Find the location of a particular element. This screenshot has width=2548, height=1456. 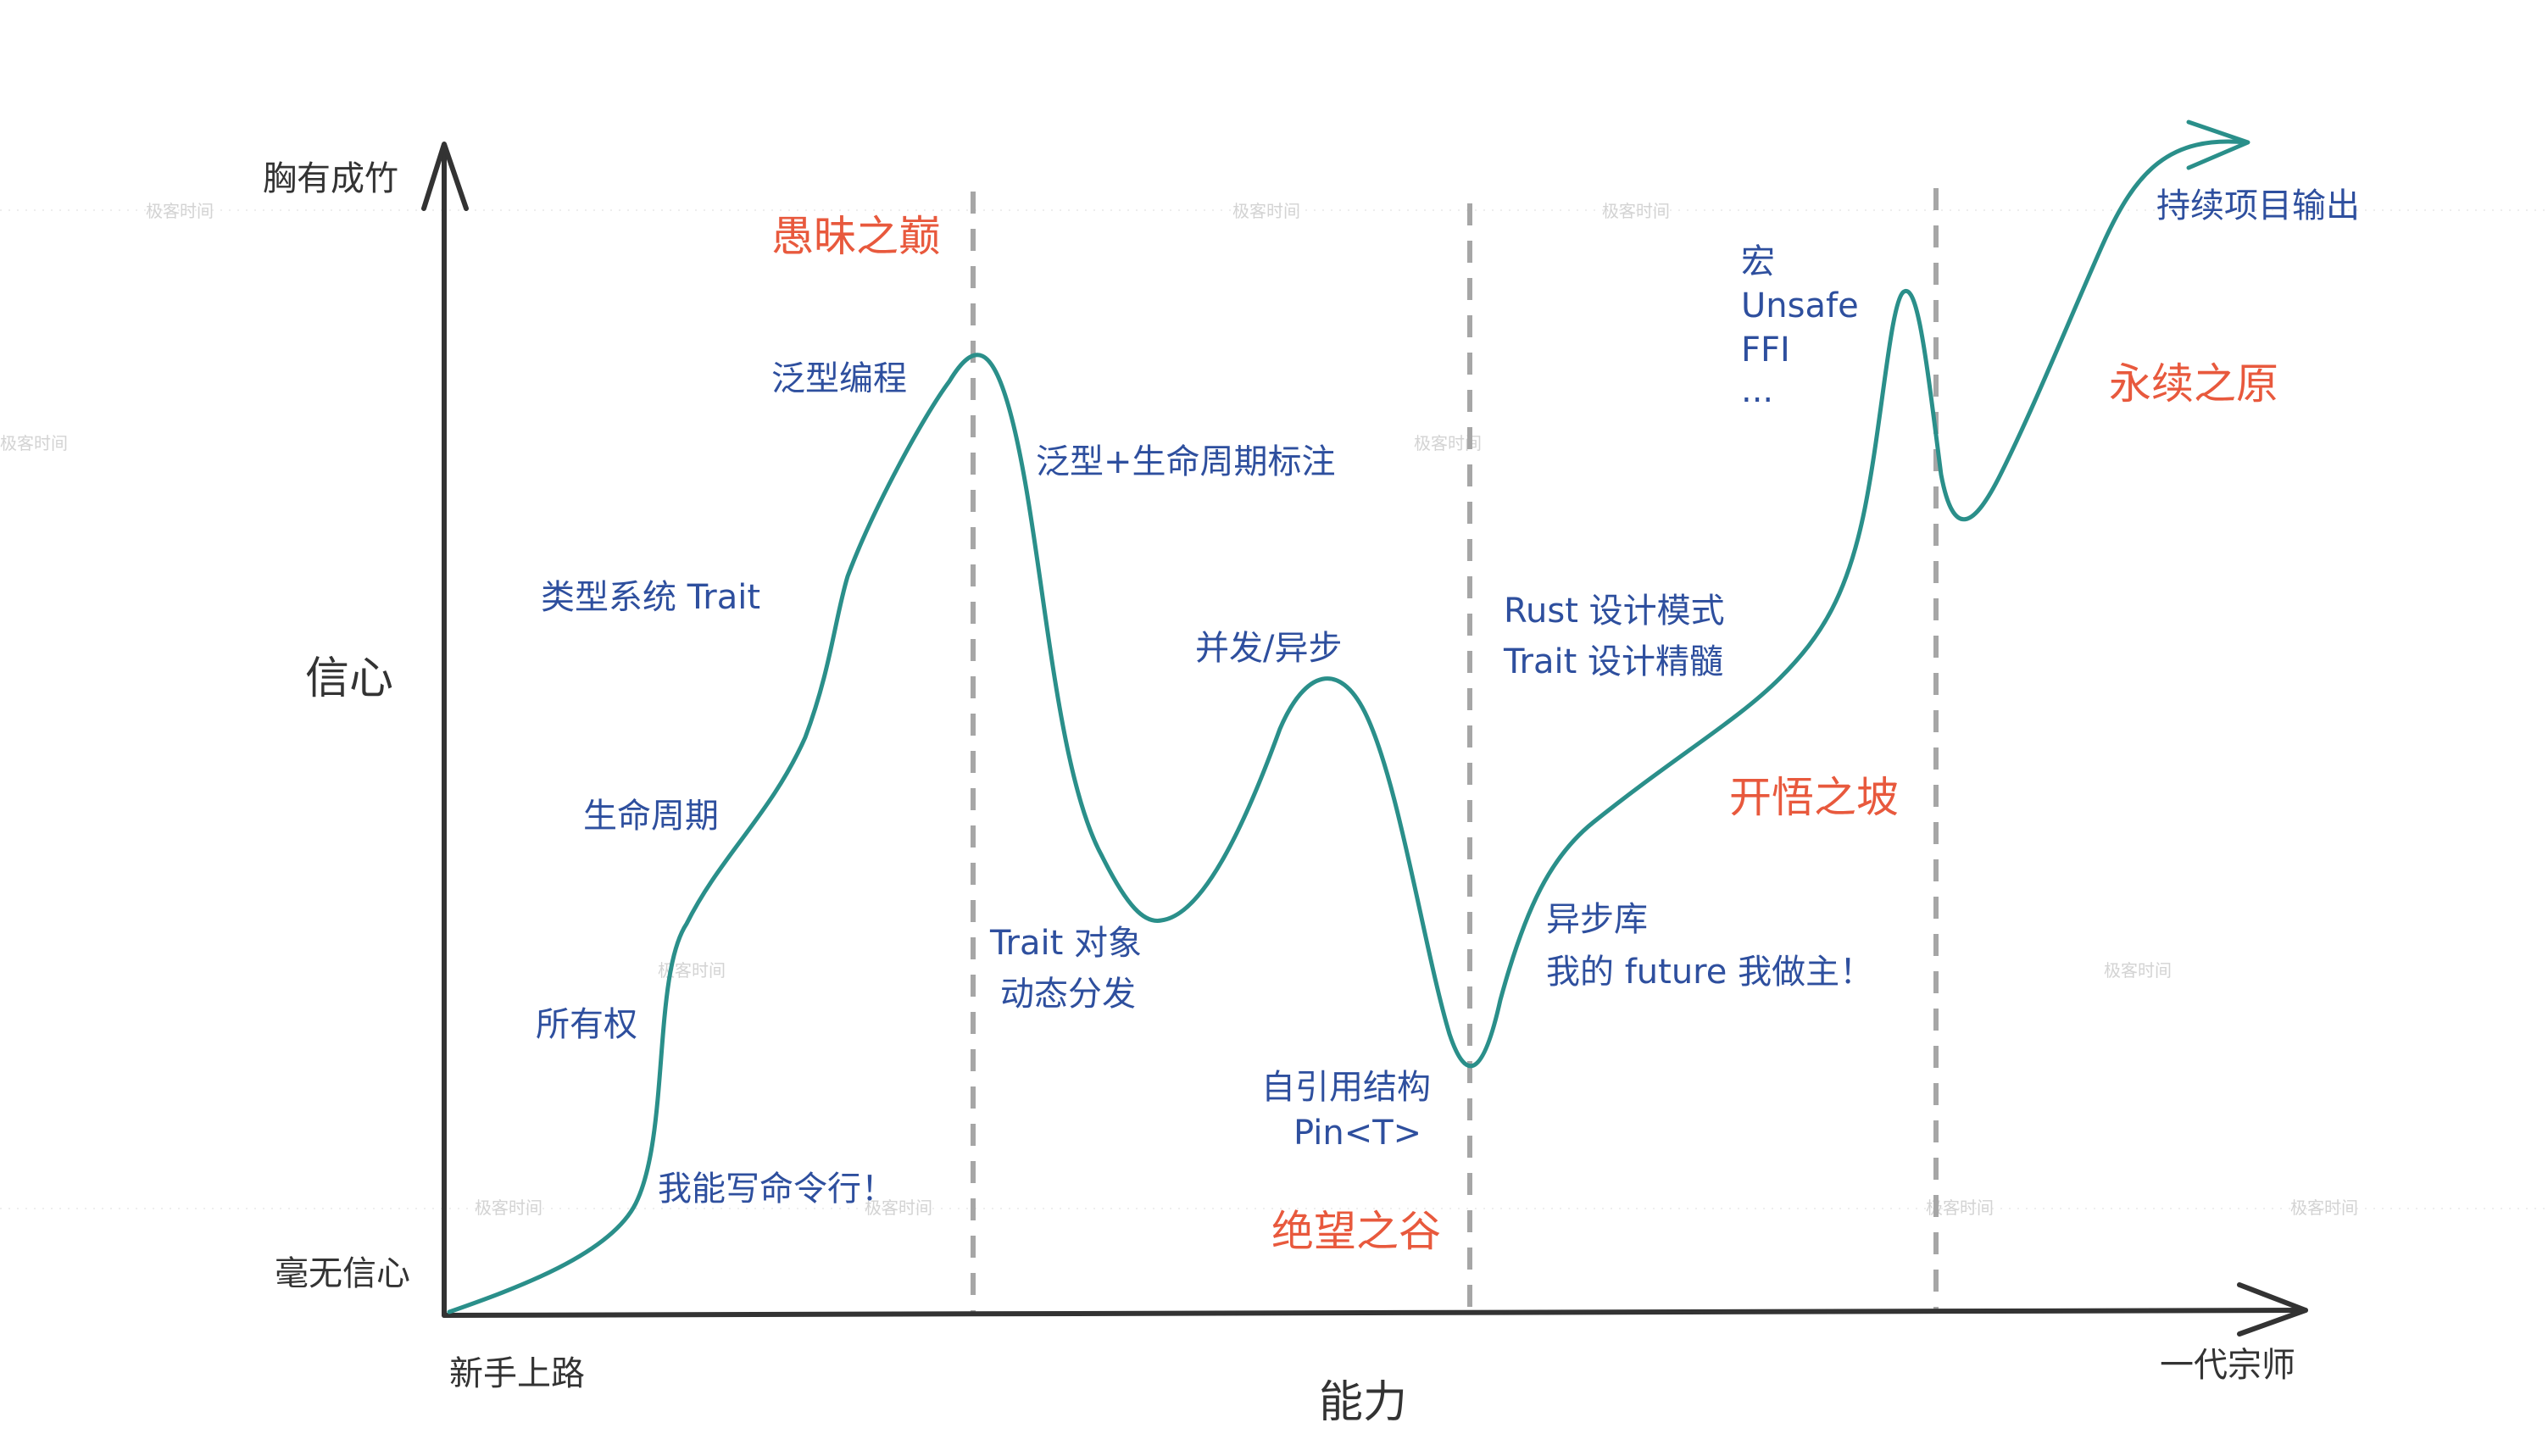

y-axis-arrow is located at coordinates (445, 176).